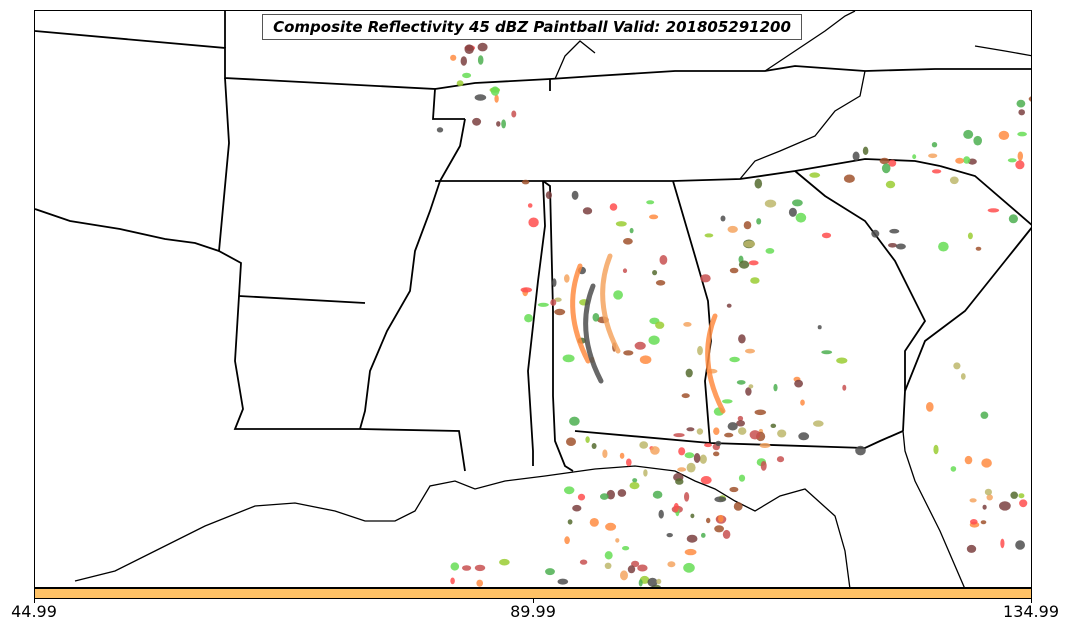  What do you see at coordinates (34, 611) in the screenshot?
I see `colorbar-tick-label: 44.99` at bounding box center [34, 611].